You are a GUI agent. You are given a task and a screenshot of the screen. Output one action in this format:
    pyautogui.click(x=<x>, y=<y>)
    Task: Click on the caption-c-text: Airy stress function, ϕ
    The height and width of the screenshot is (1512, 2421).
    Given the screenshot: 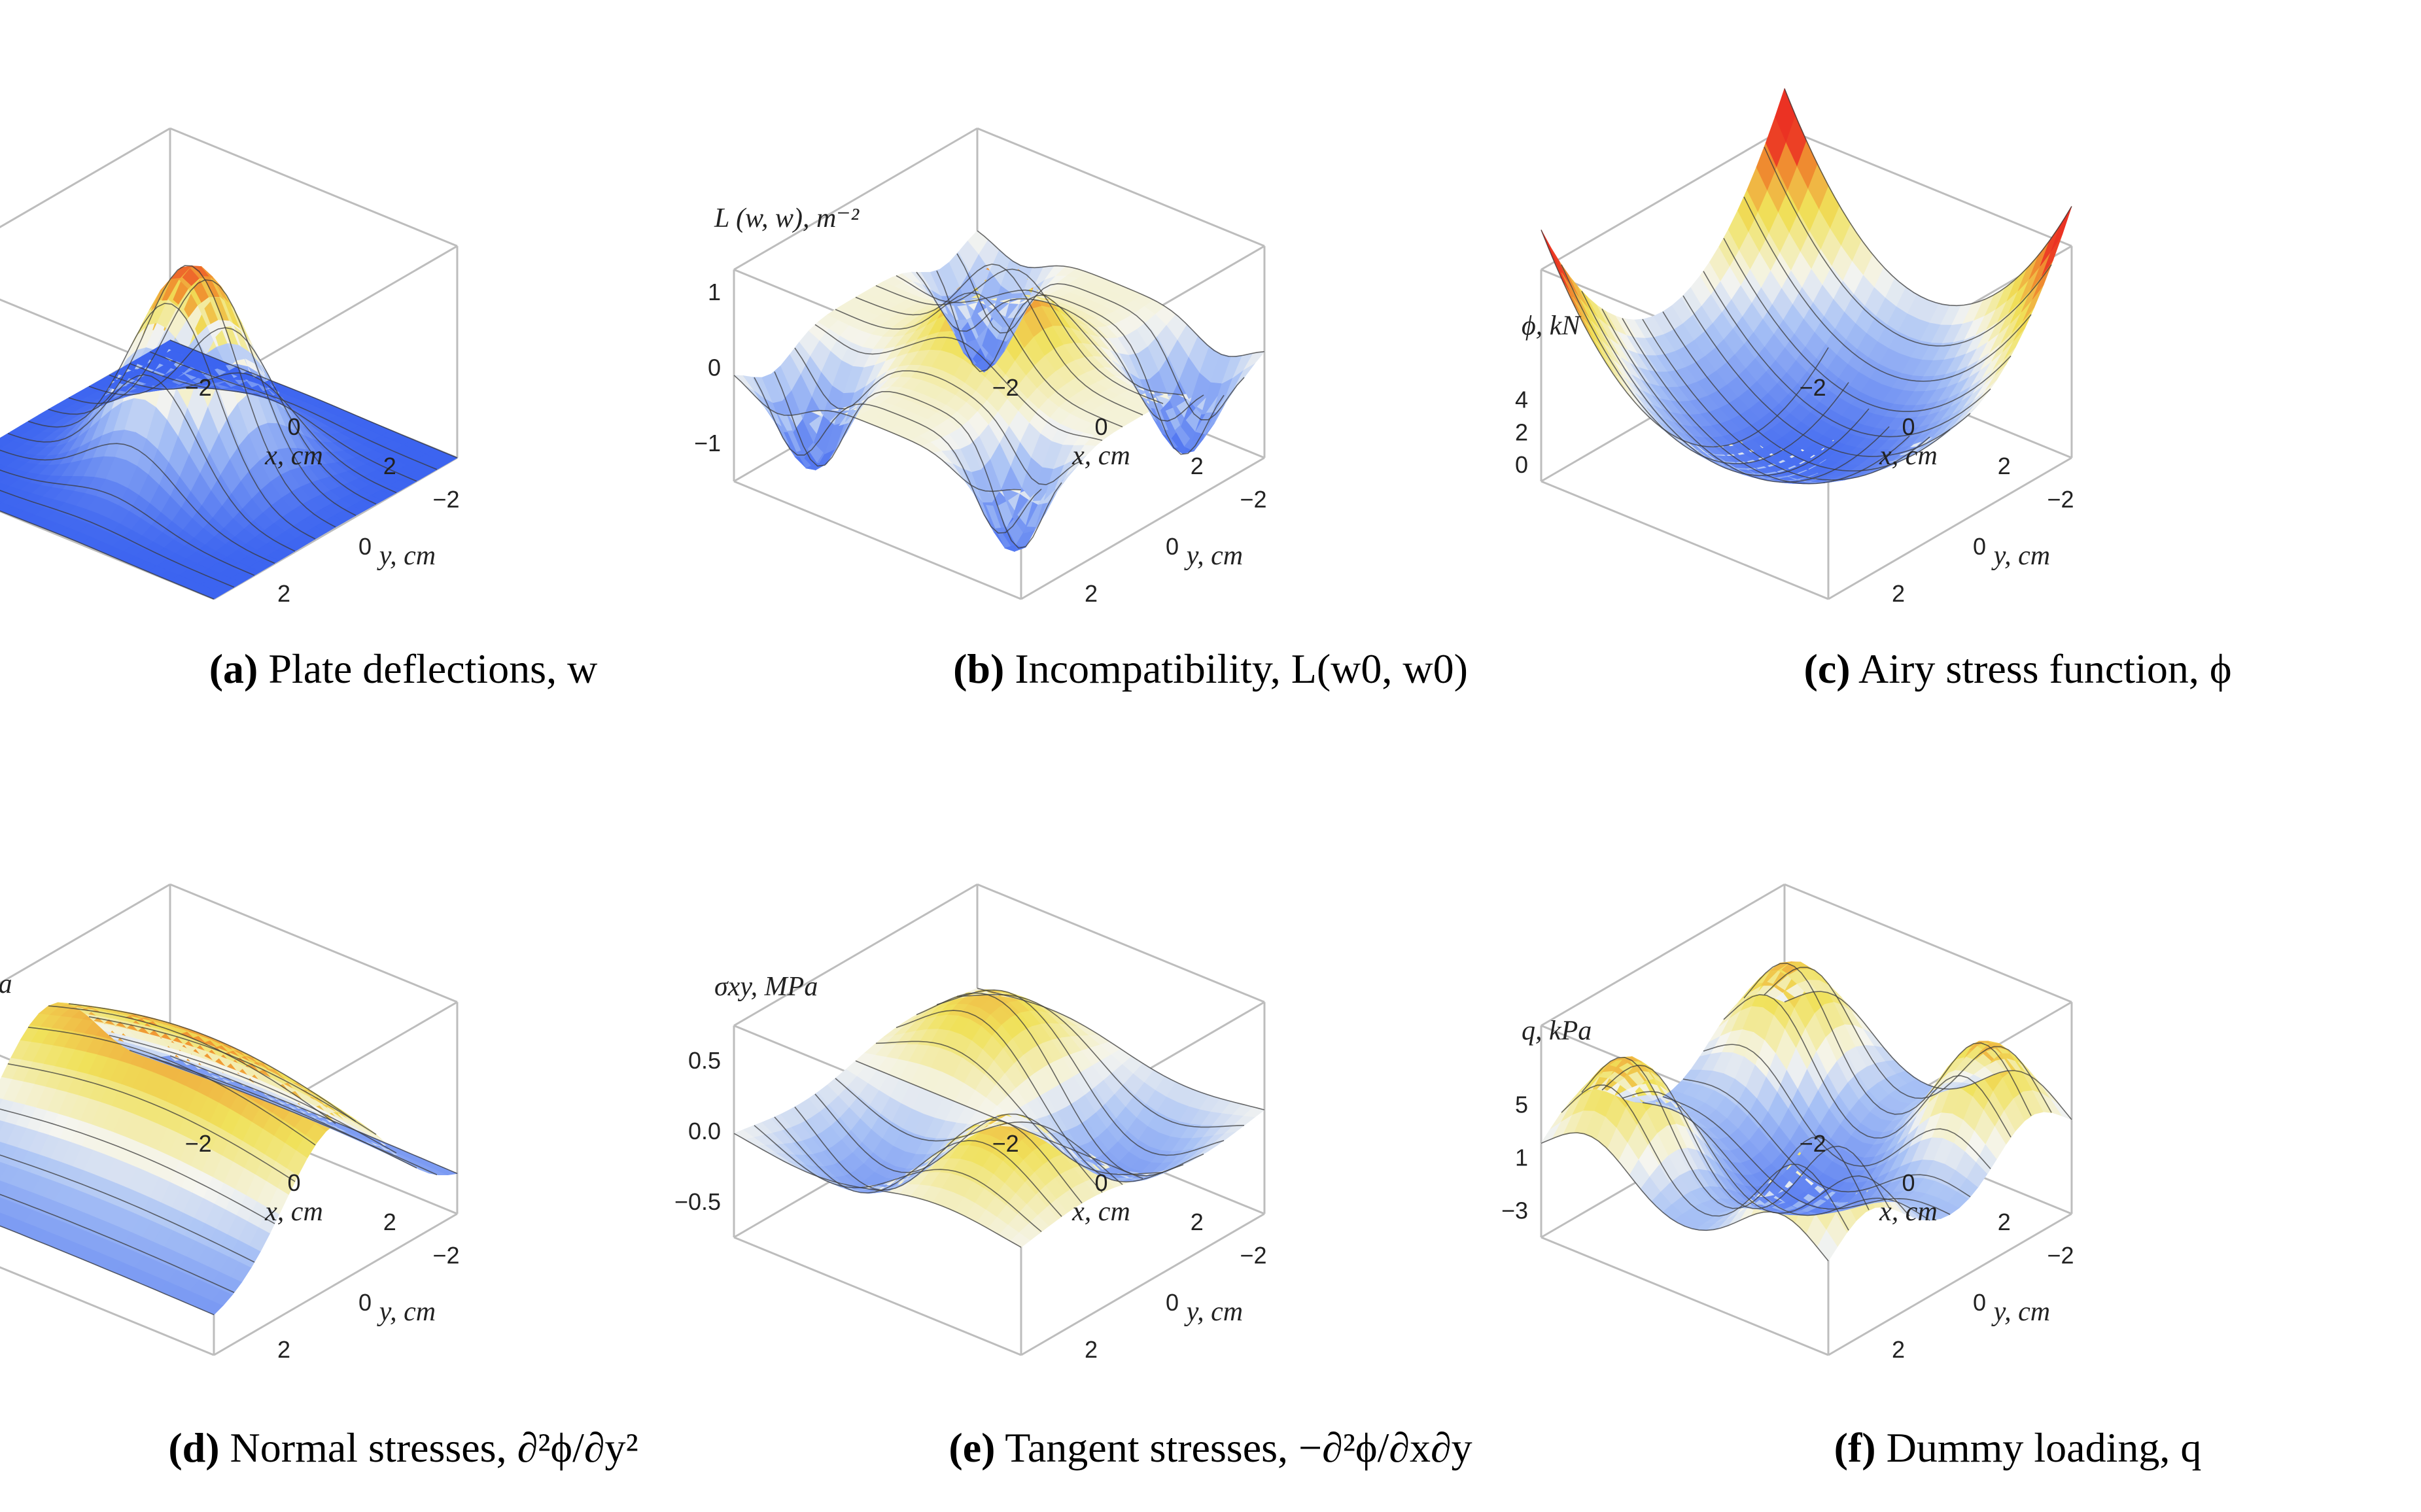 What is the action you would take?
    pyautogui.click(x=2045, y=668)
    